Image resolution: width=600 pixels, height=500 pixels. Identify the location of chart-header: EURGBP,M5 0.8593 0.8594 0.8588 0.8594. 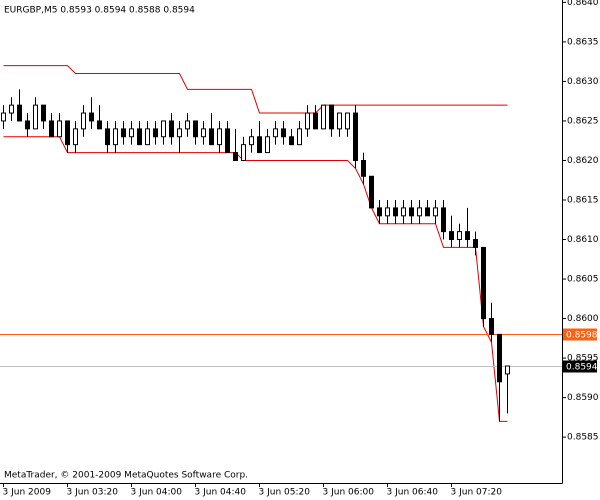
(99, 11).